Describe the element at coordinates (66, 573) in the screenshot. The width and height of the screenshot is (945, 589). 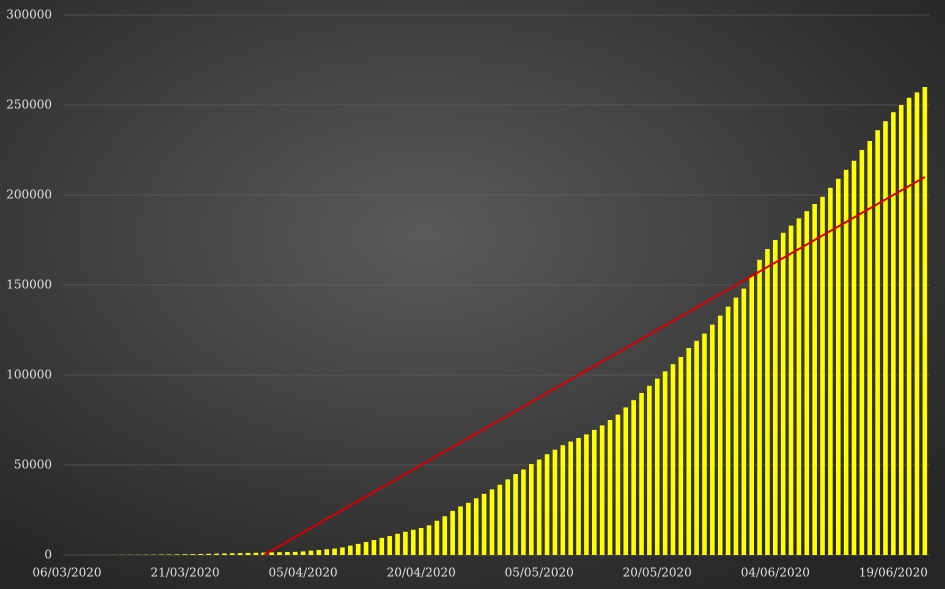
I see `x-tick-label: 06/03/2020` at that location.